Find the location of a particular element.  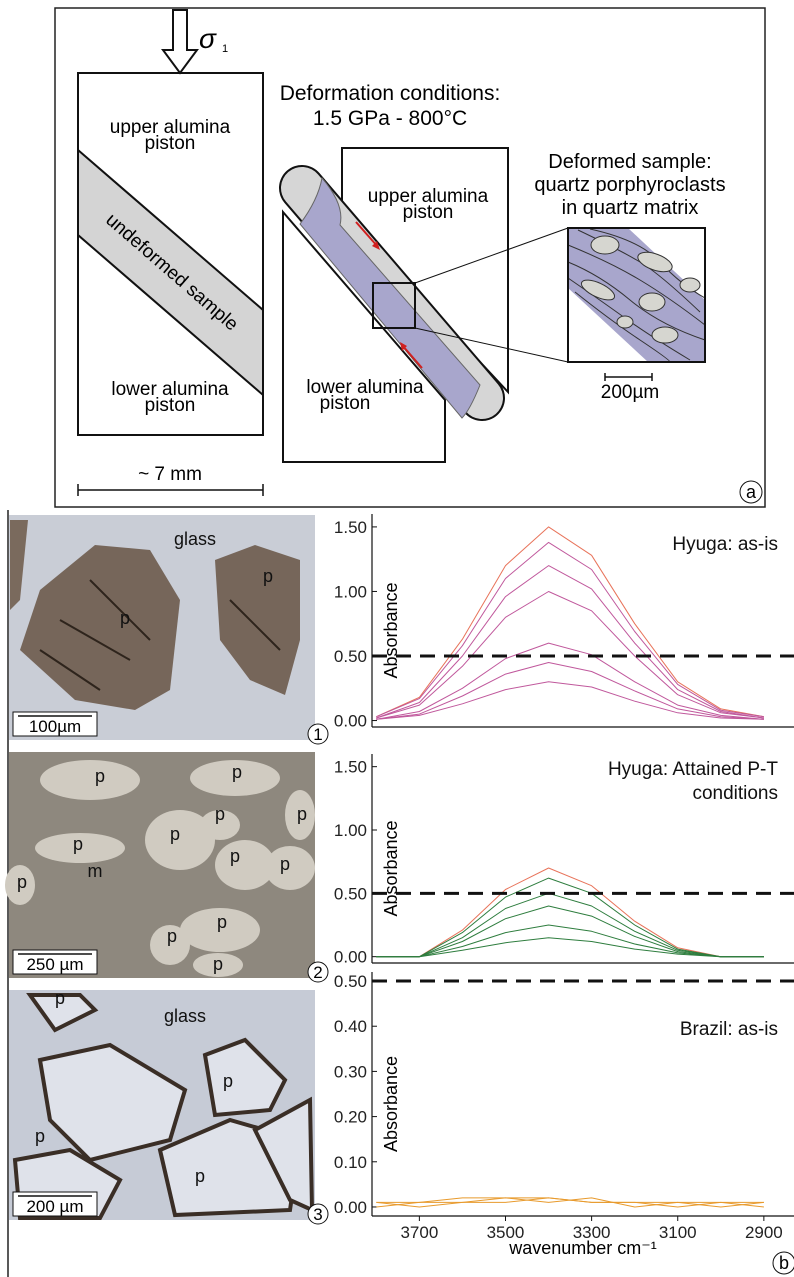

inset-frame is located at coordinates (636, 295).